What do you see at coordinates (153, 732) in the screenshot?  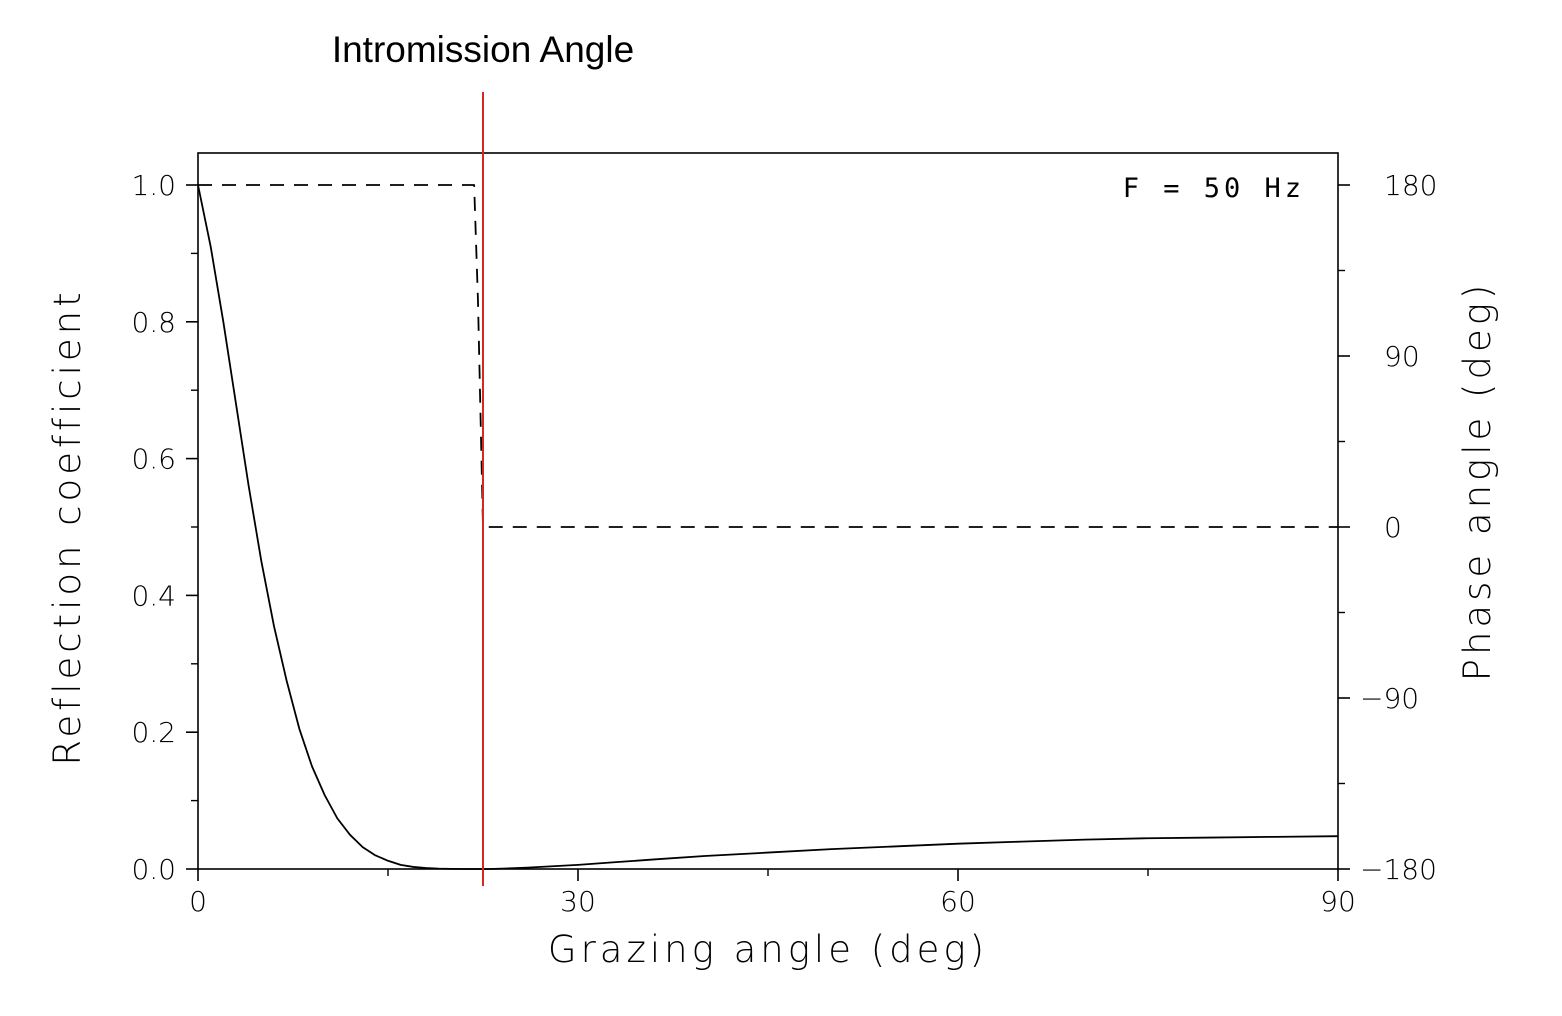 I see `y-tick-label: 0.2` at bounding box center [153, 732].